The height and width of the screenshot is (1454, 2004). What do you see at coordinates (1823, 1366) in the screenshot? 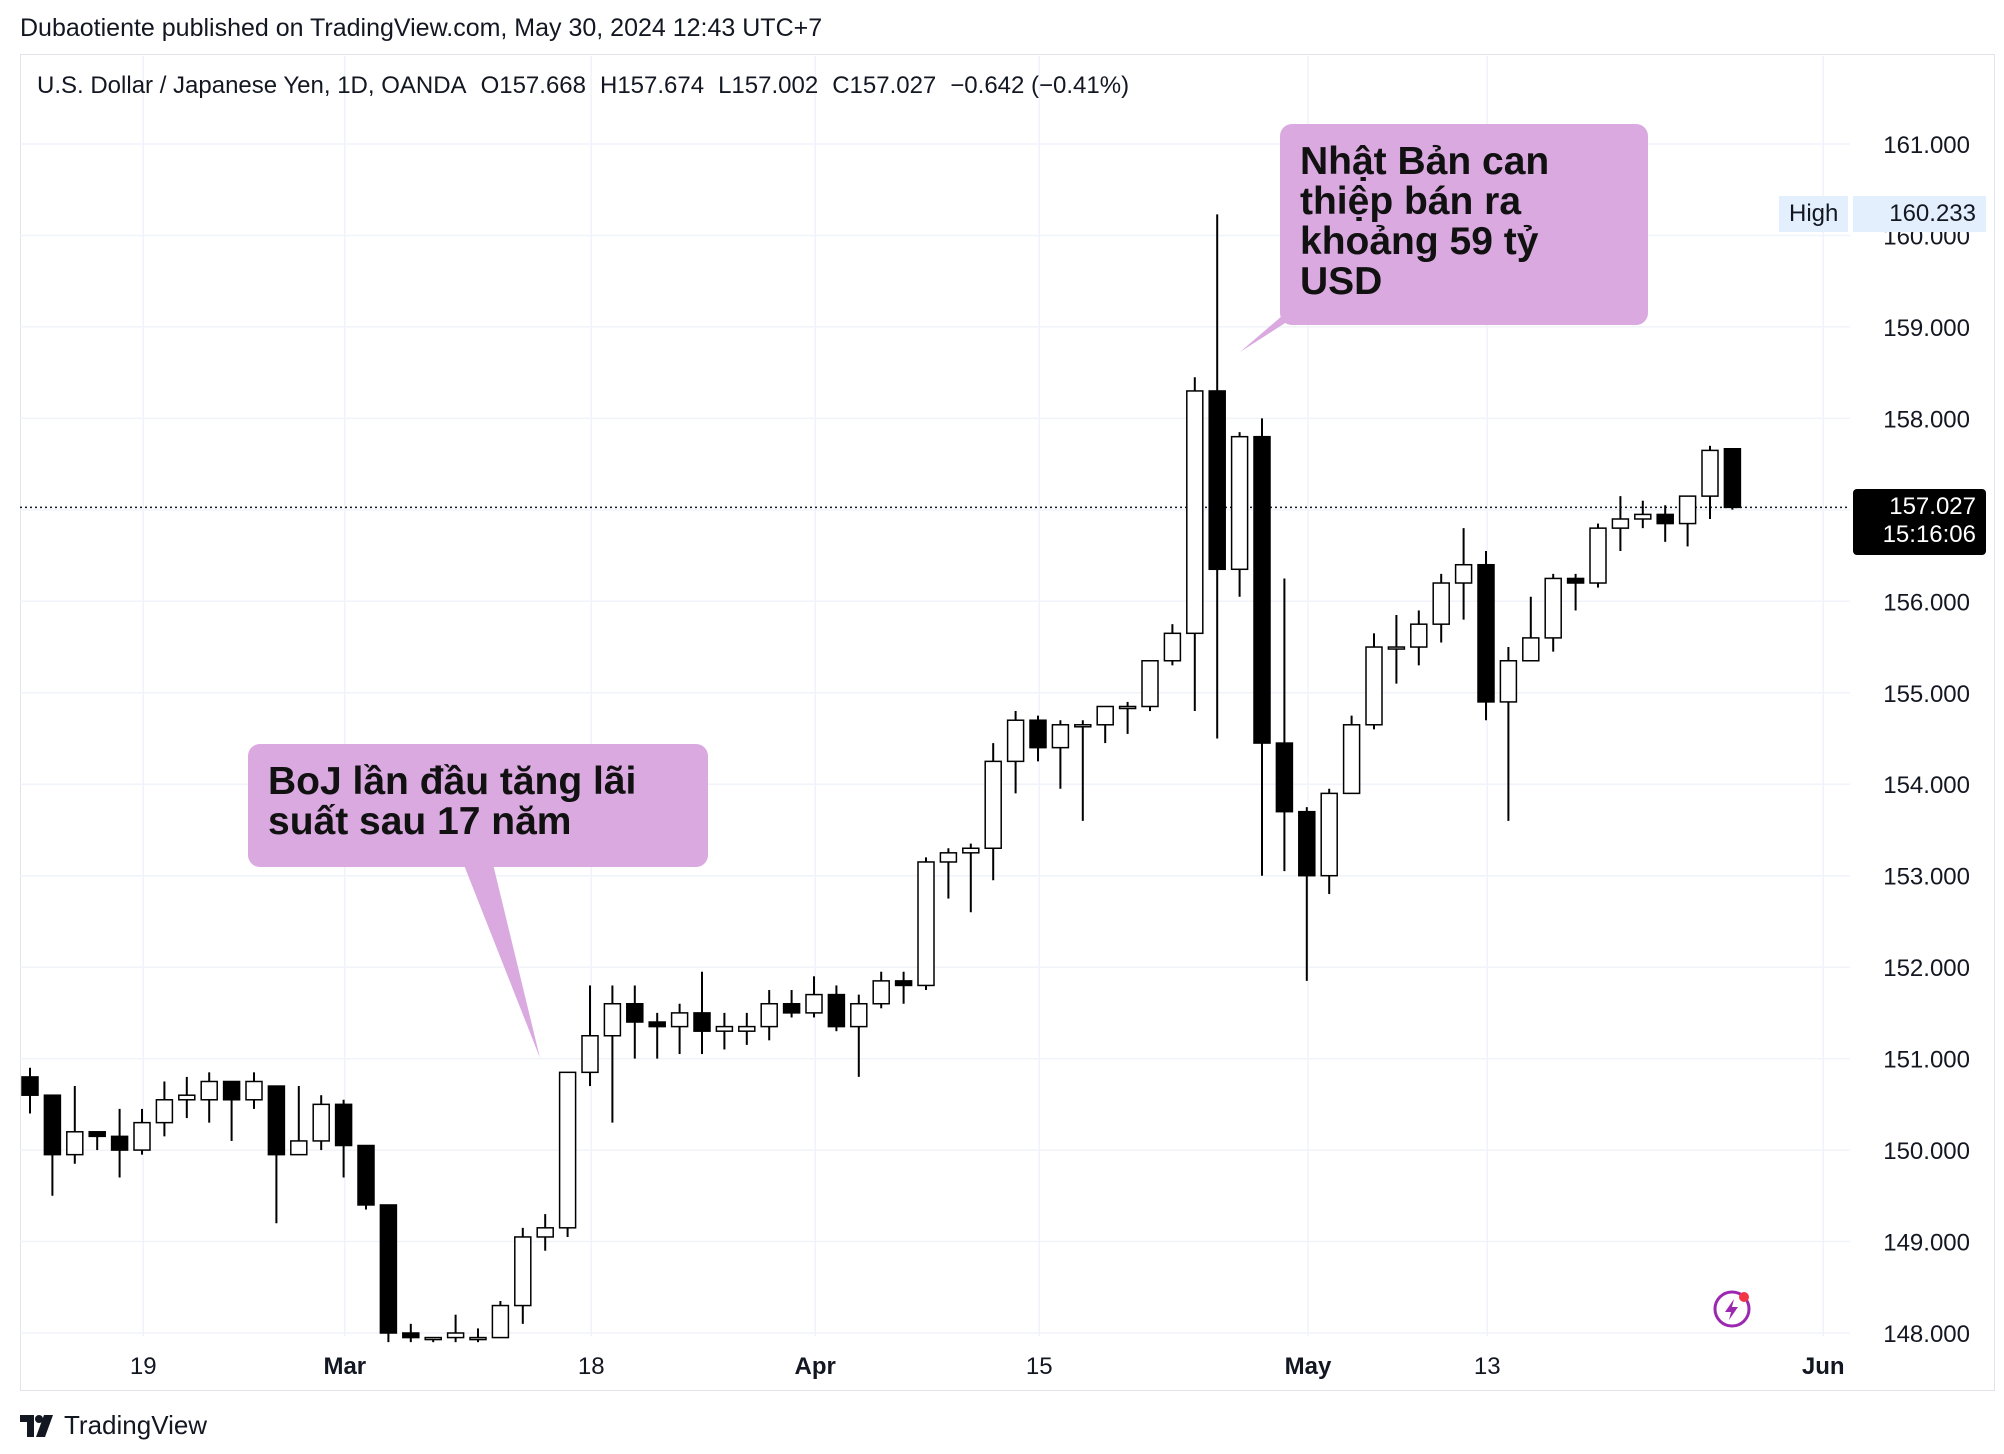
I see `x-tick-label: Jun` at bounding box center [1823, 1366].